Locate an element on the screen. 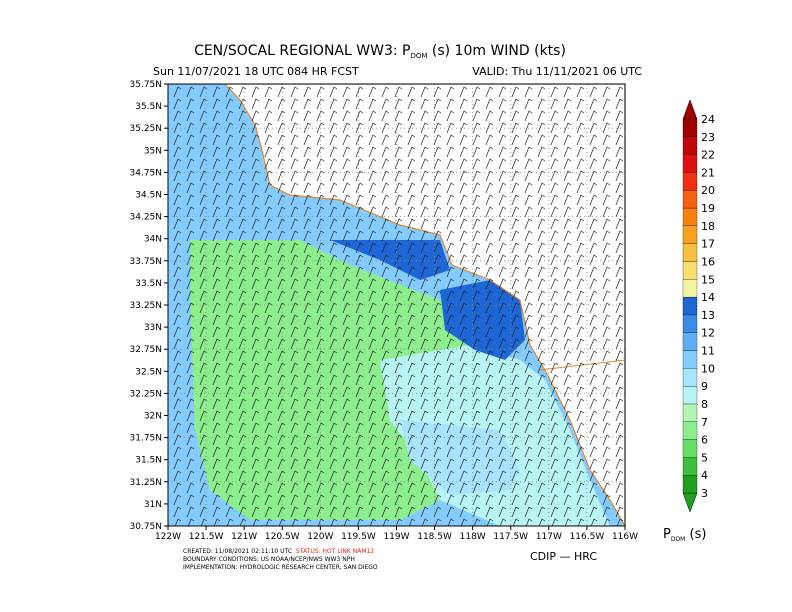 This screenshot has width=792, height=612. colorbar-label: 11 is located at coordinates (708, 351).